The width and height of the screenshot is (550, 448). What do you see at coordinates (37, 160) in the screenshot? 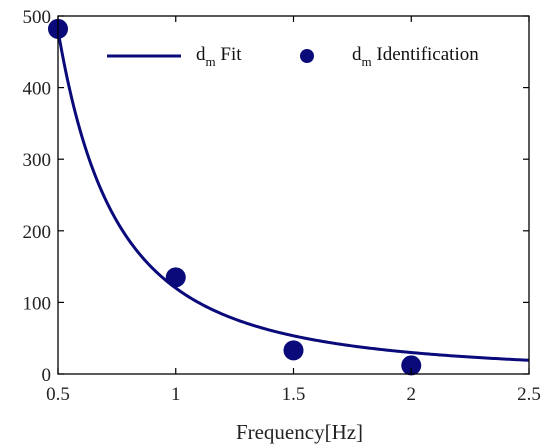
I see `y-tick-label-4: 300` at bounding box center [37, 160].